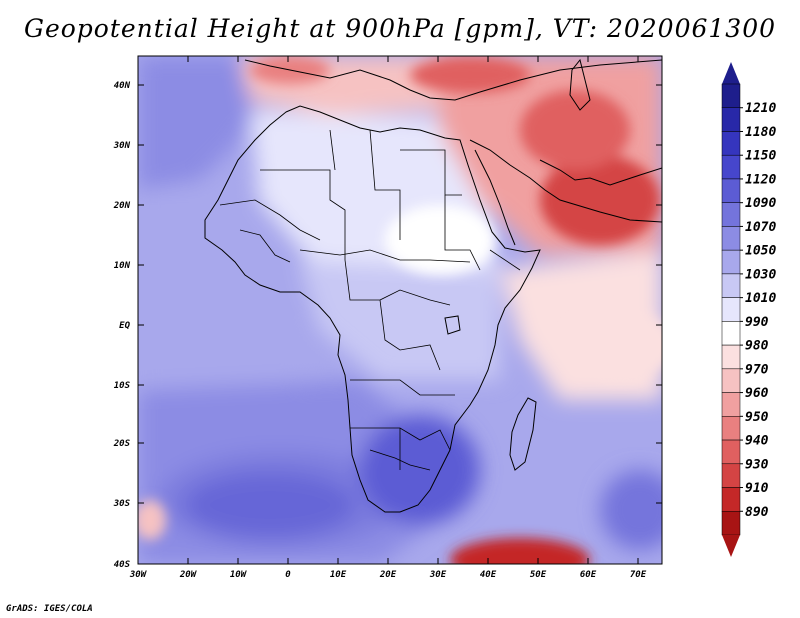 This screenshot has height=618, width=800. What do you see at coordinates (122, 86) in the screenshot?
I see `lat-label: 40N` at bounding box center [122, 86].